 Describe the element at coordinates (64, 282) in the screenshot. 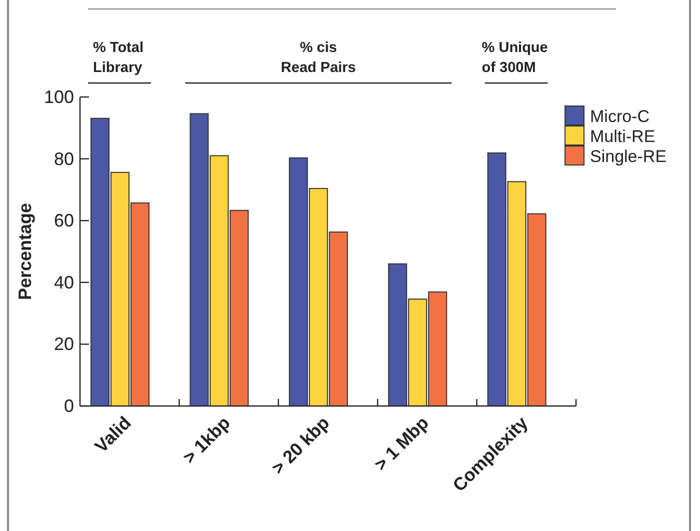

I see `y-tick-label: 40` at that location.